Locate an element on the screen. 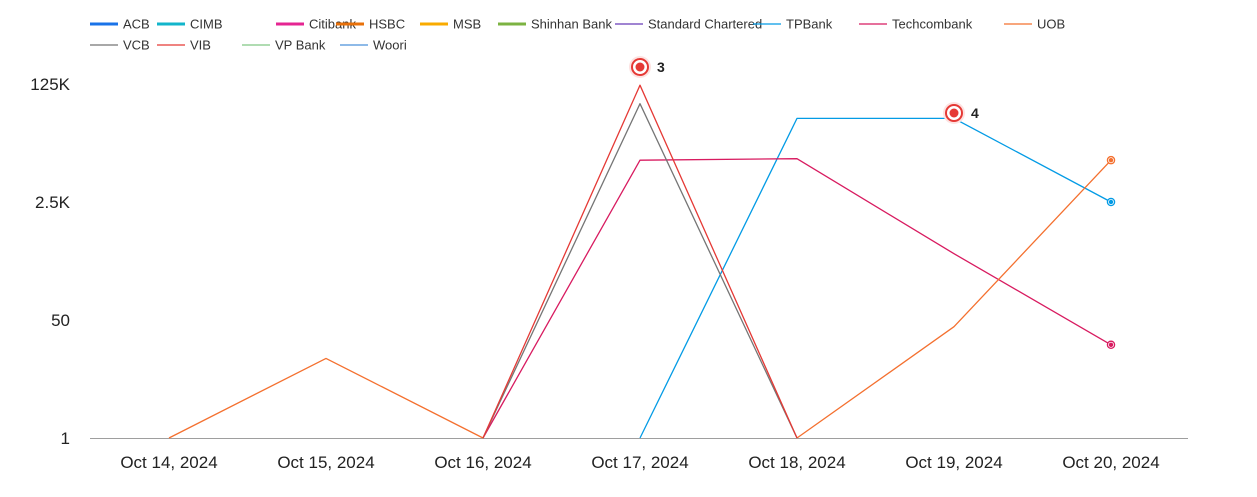  legend-item-vcb: VCB is located at coordinates (120, 45).